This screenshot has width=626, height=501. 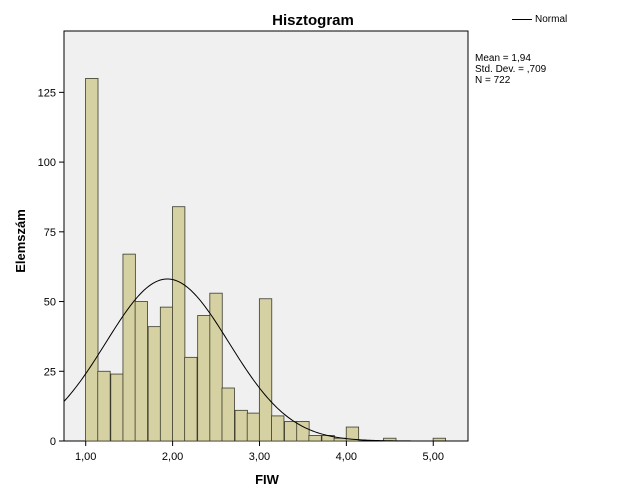 What do you see at coordinates (503, 58) in the screenshot?
I see `stat-mean: Mean = 1,94` at bounding box center [503, 58].